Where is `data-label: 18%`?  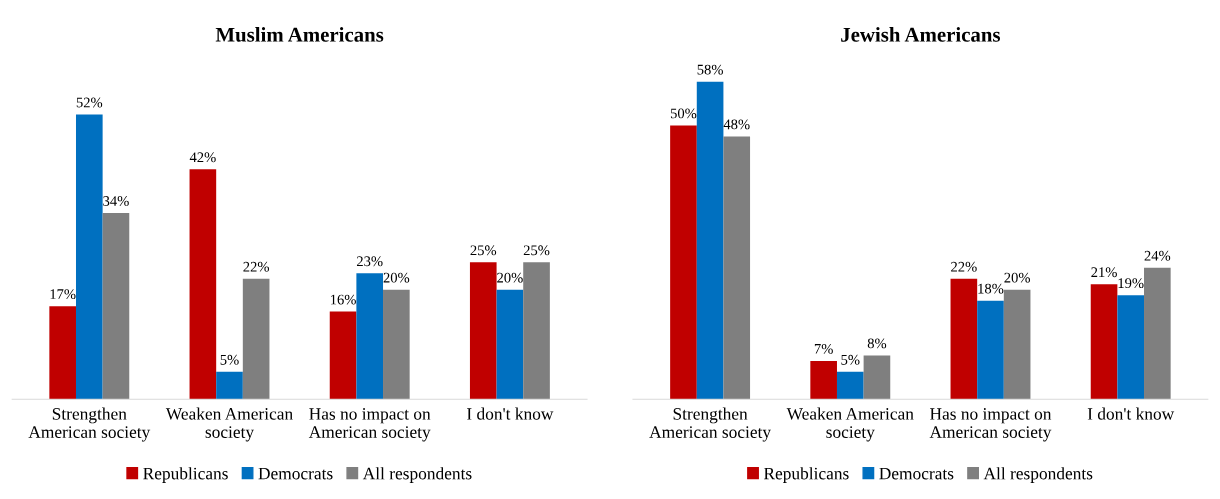 data-label: 18% is located at coordinates (991, 288).